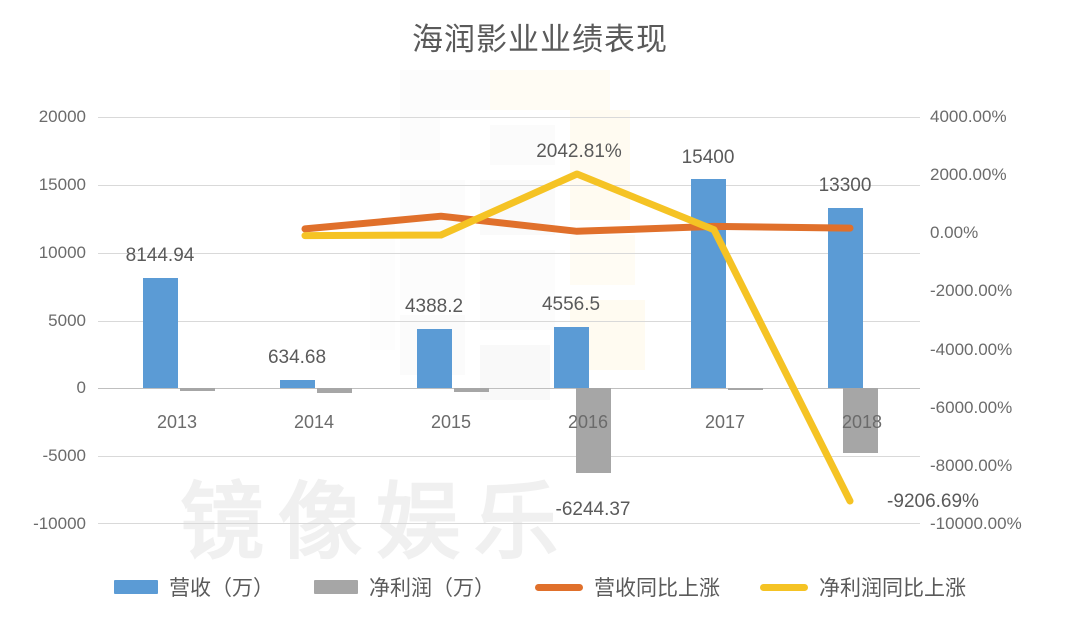  Describe the element at coordinates (892, 588) in the screenshot. I see `legend-label-profit-growth: 净利润同比上涨` at that location.